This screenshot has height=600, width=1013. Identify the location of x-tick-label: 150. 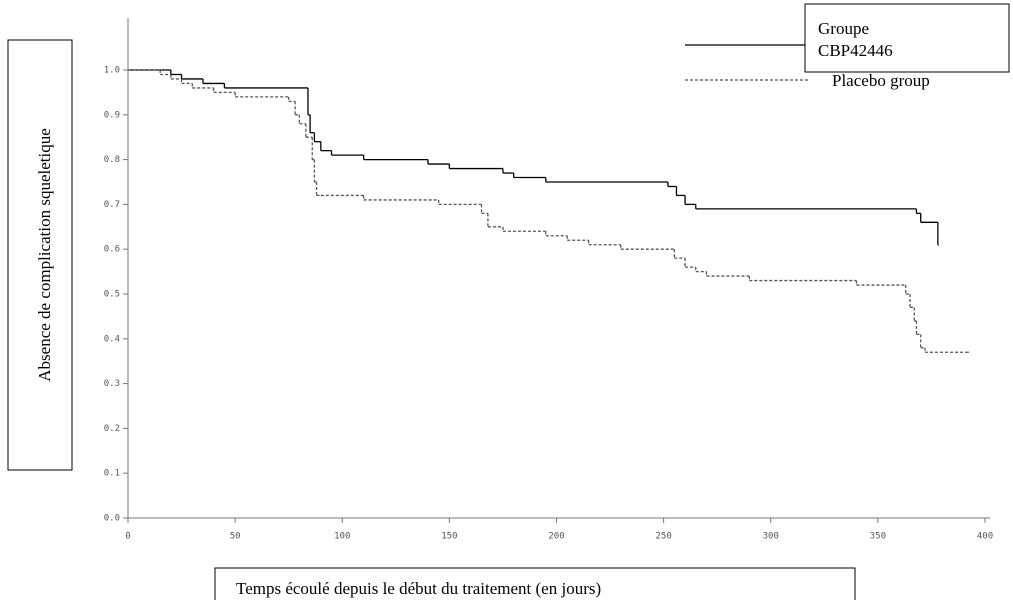
(449, 537).